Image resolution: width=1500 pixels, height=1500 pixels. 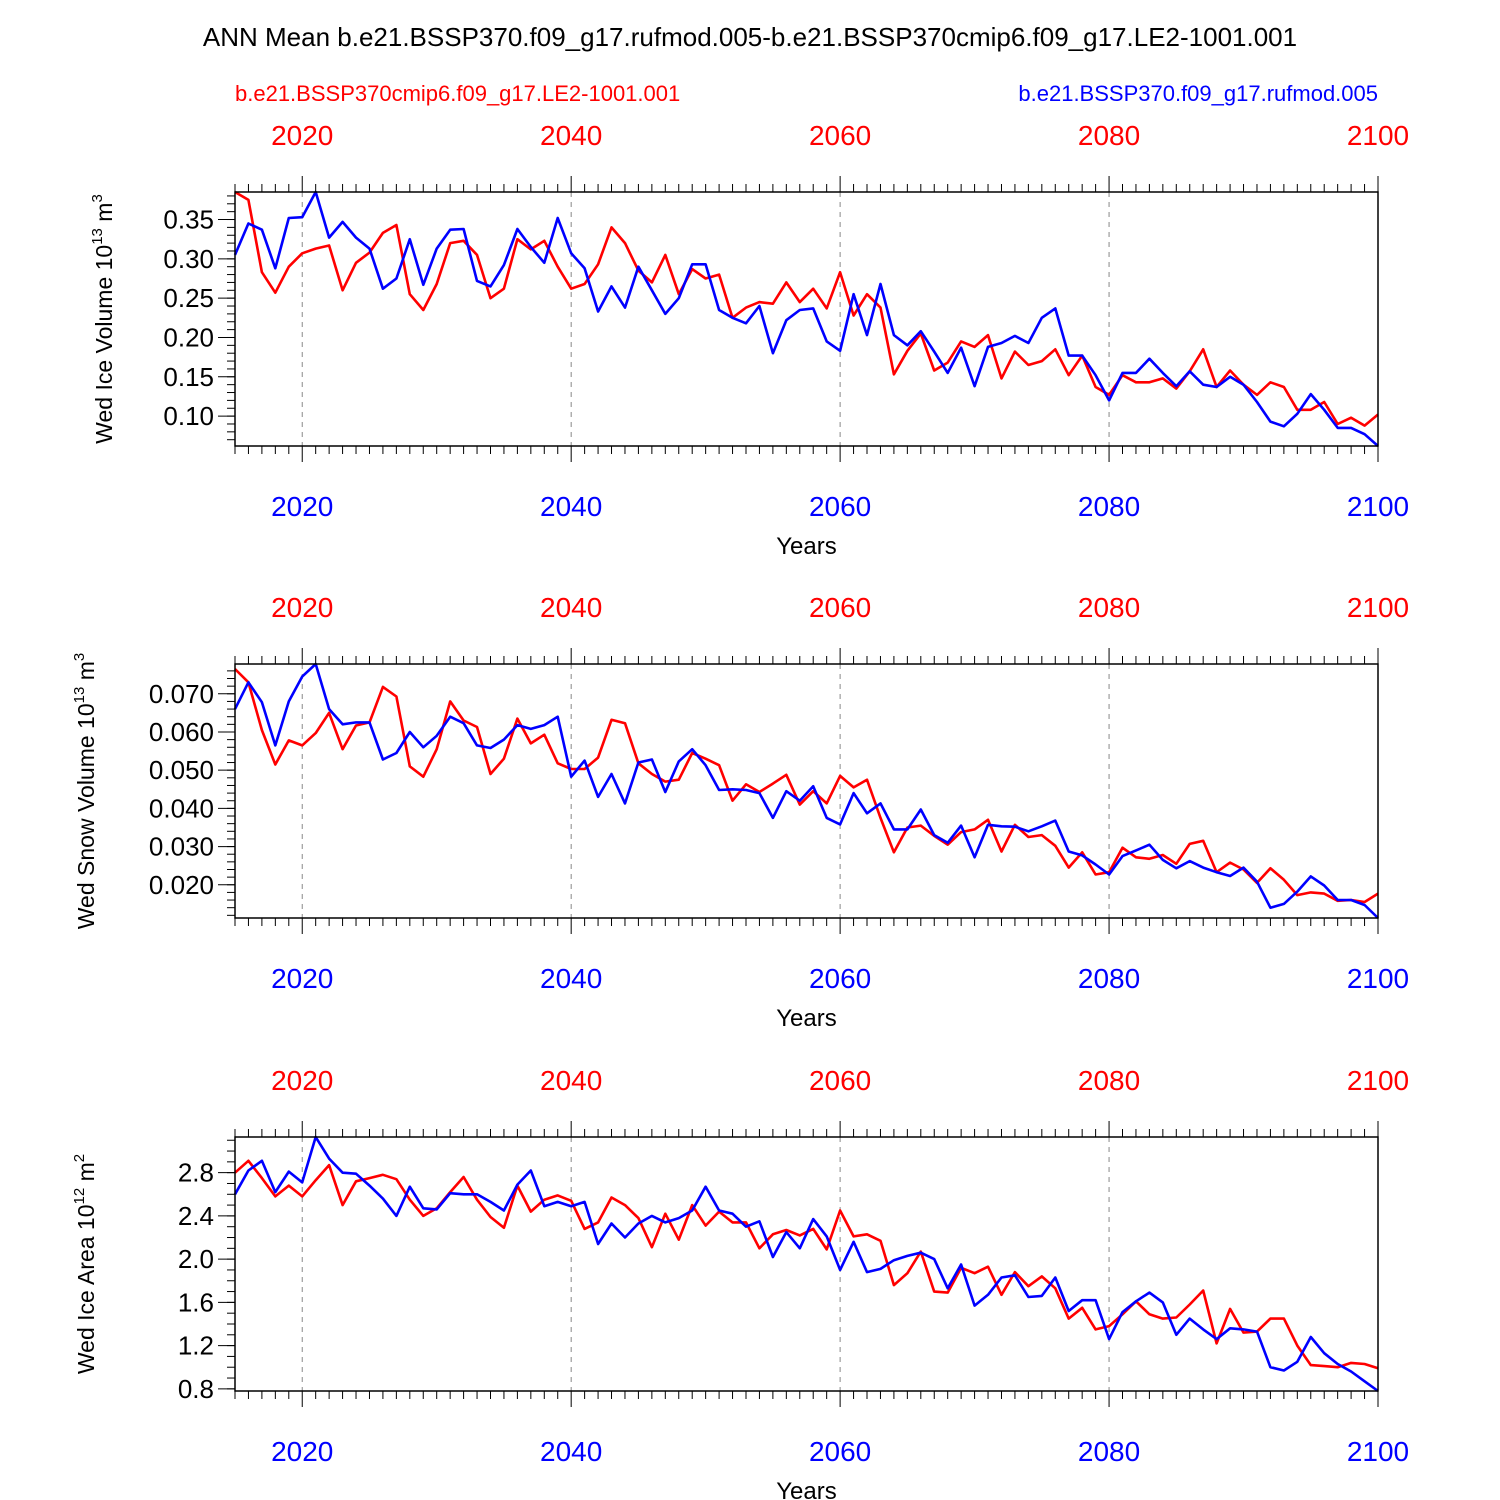 What do you see at coordinates (571, 607) in the screenshot?
I see `snow-volume-top-xtick-label: 2040` at bounding box center [571, 607].